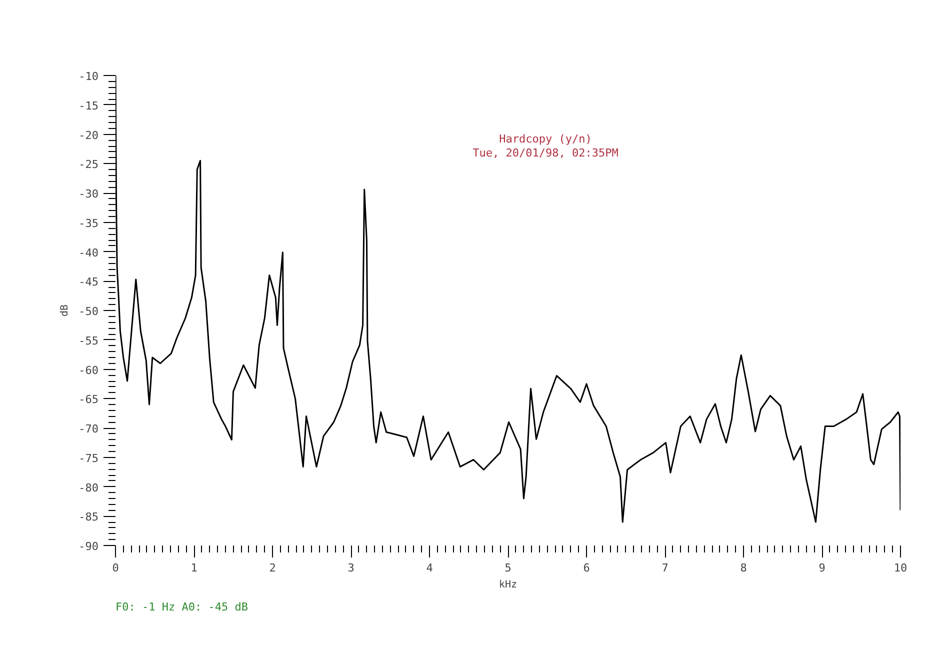  Describe the element at coordinates (88, 487) in the screenshot. I see `y-tick-label: -80` at that location.